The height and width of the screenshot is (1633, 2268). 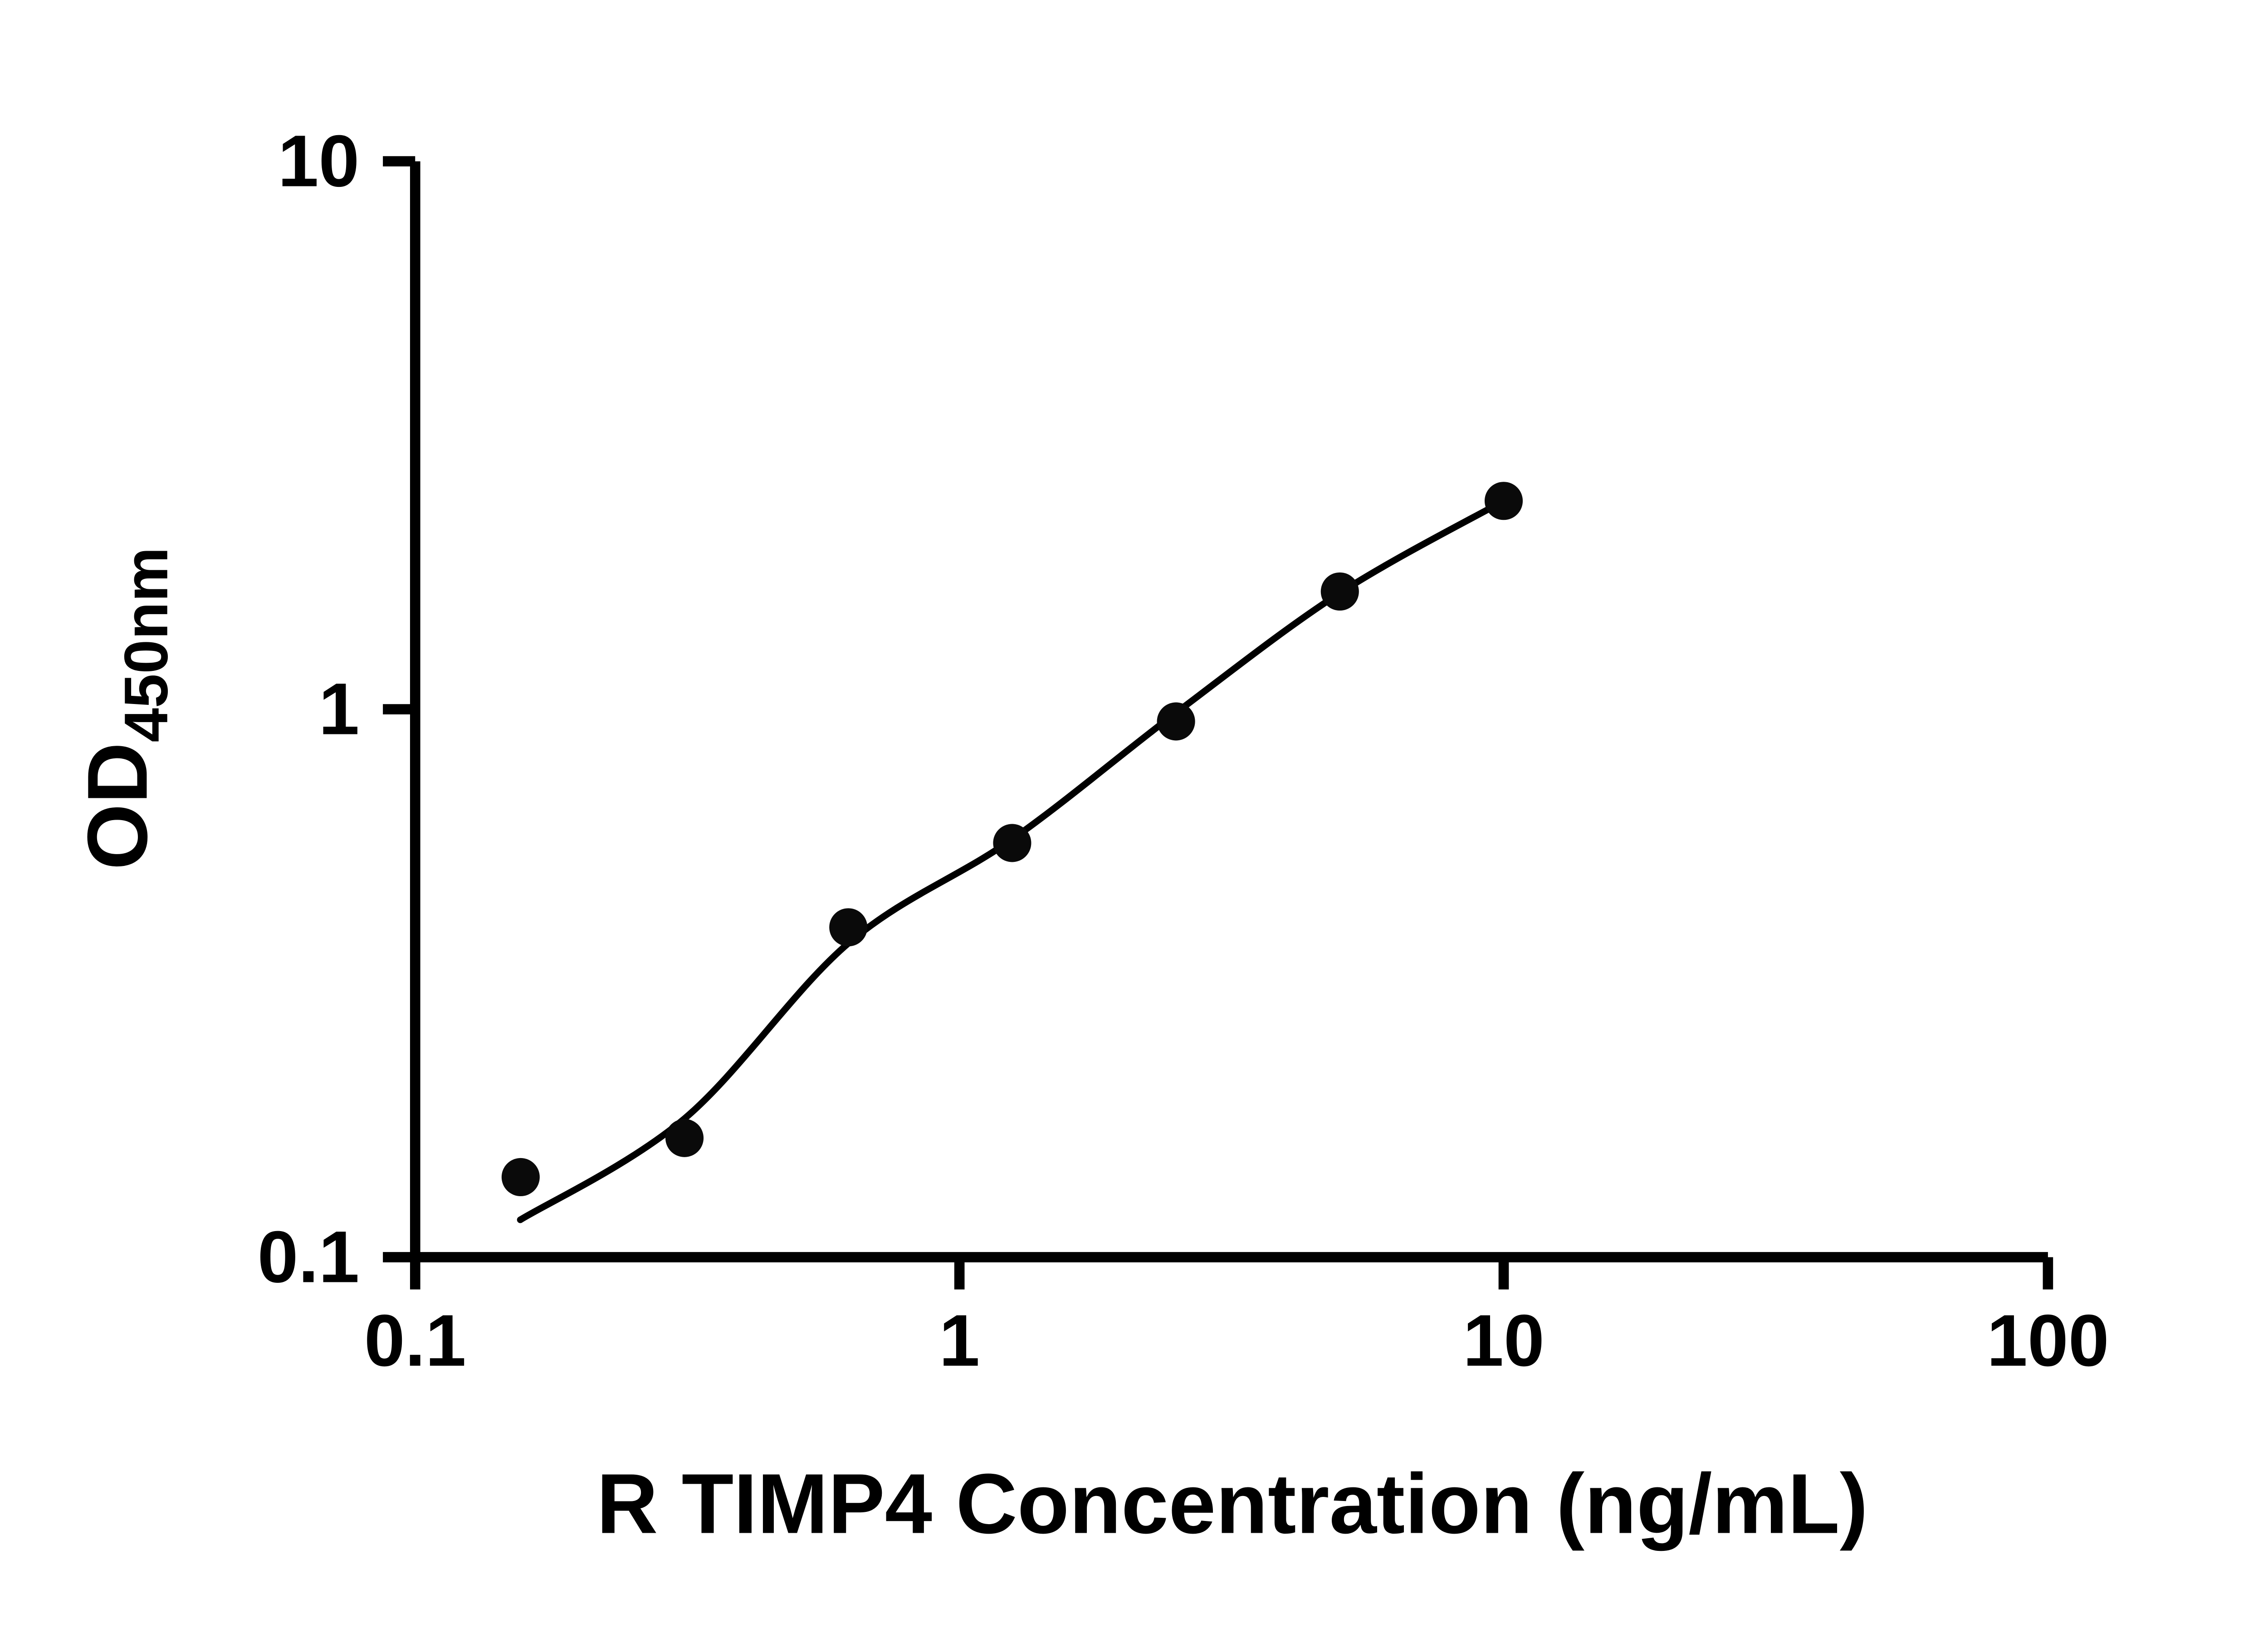 I want to click on y-axis-title-main: OD, so click(x=117, y=806).